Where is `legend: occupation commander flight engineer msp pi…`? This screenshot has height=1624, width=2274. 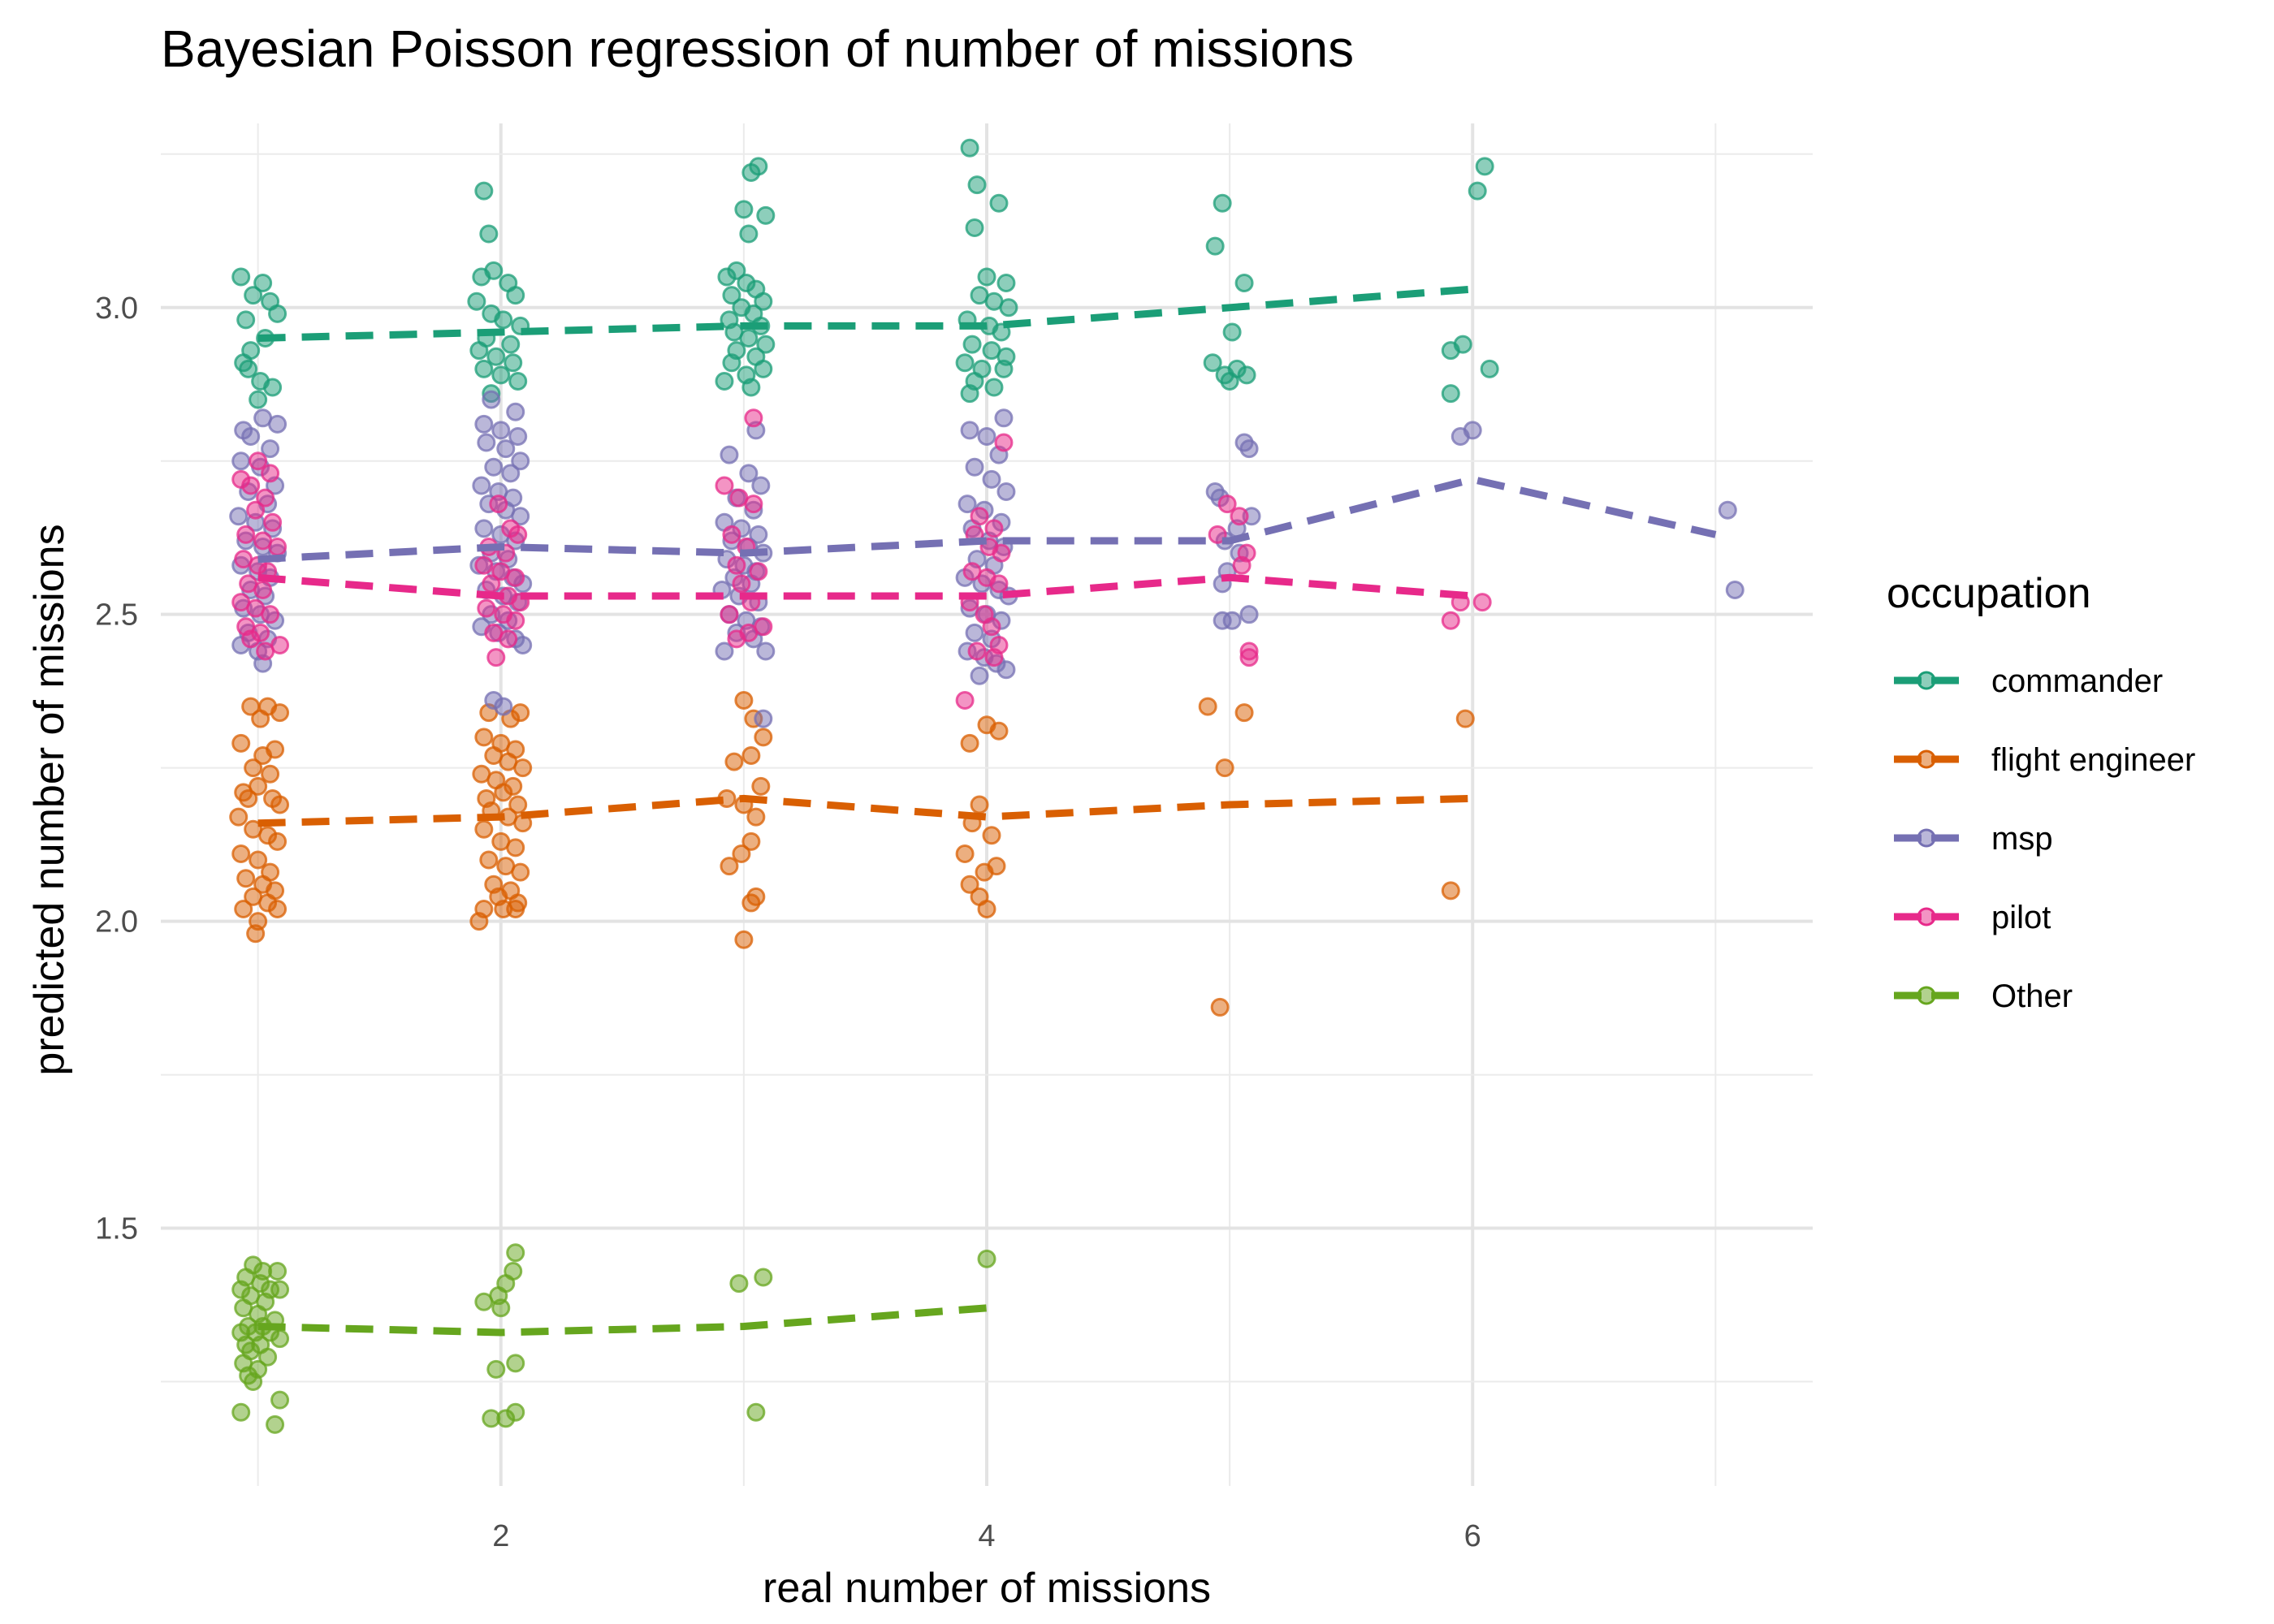
legend: occupation commander flight engineer msp pi… is located at coordinates (2041, 792).